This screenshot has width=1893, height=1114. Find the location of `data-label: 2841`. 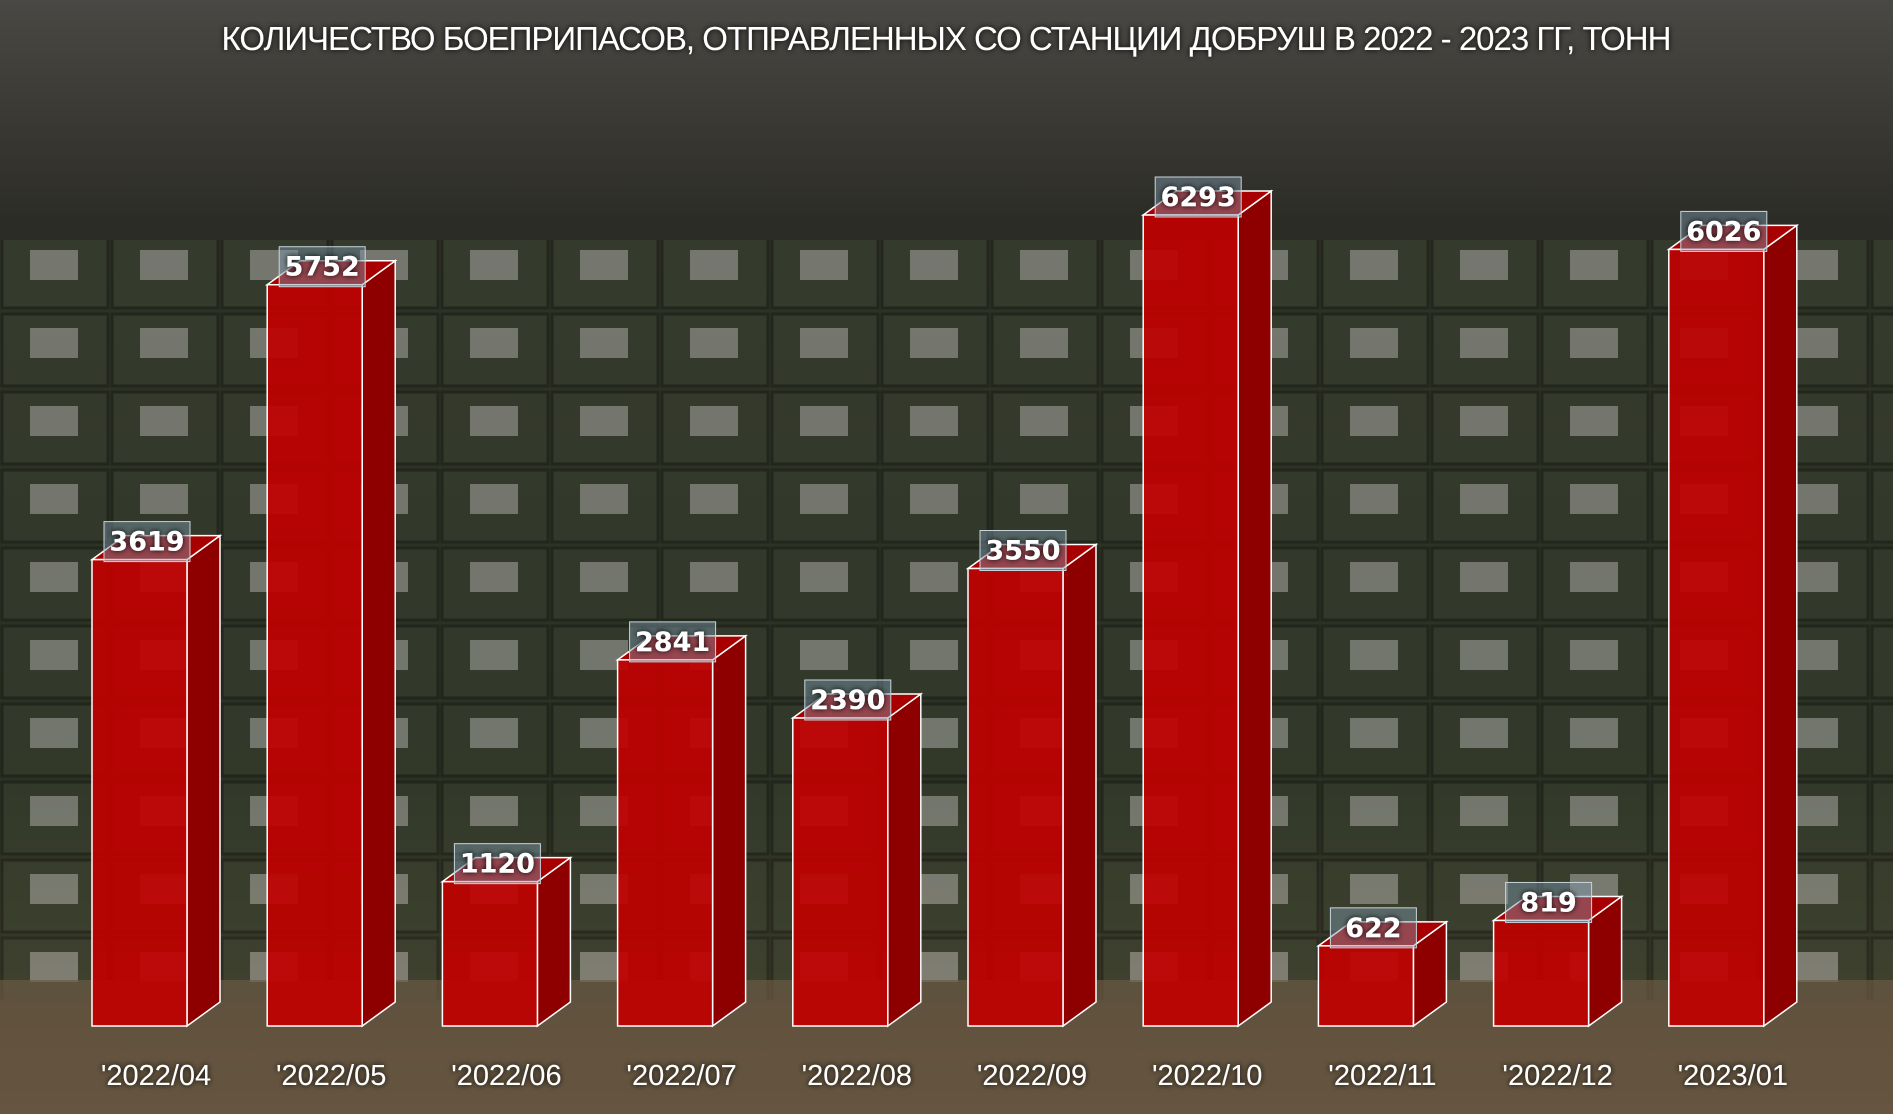

data-label: 2841 is located at coordinates (672, 642).